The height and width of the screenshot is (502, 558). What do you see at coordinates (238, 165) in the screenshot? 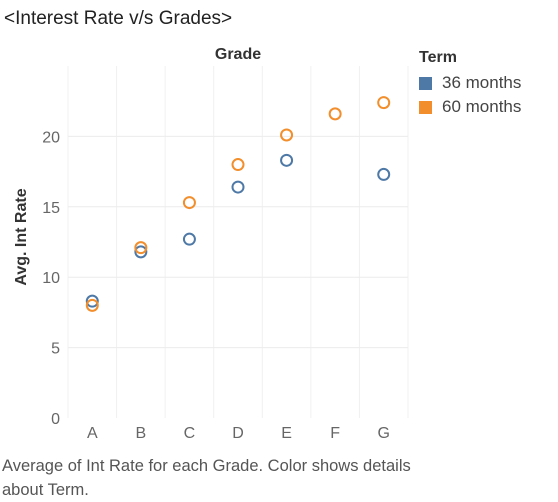
I see `data-point-60-months-d` at bounding box center [238, 165].